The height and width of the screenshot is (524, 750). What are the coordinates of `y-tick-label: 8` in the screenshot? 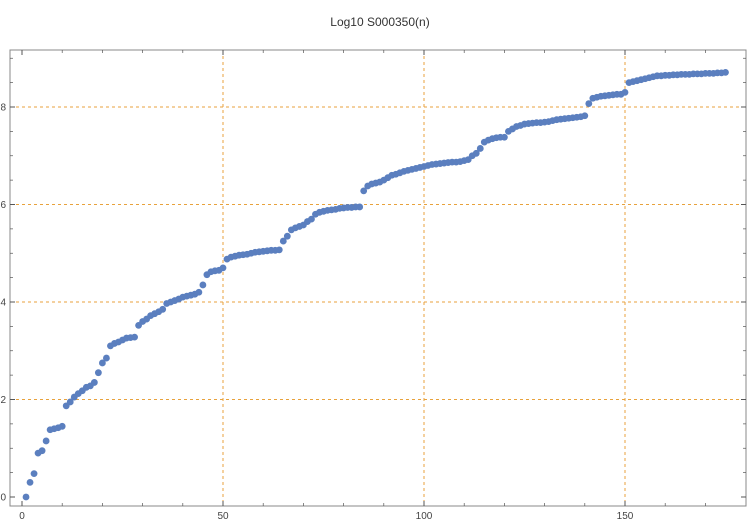 It's located at (3, 108).